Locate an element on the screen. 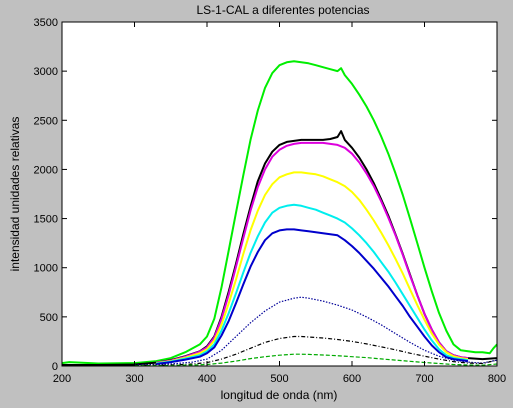 The width and height of the screenshot is (513, 408). y-tick-label: 2000 is located at coordinates (46, 170).